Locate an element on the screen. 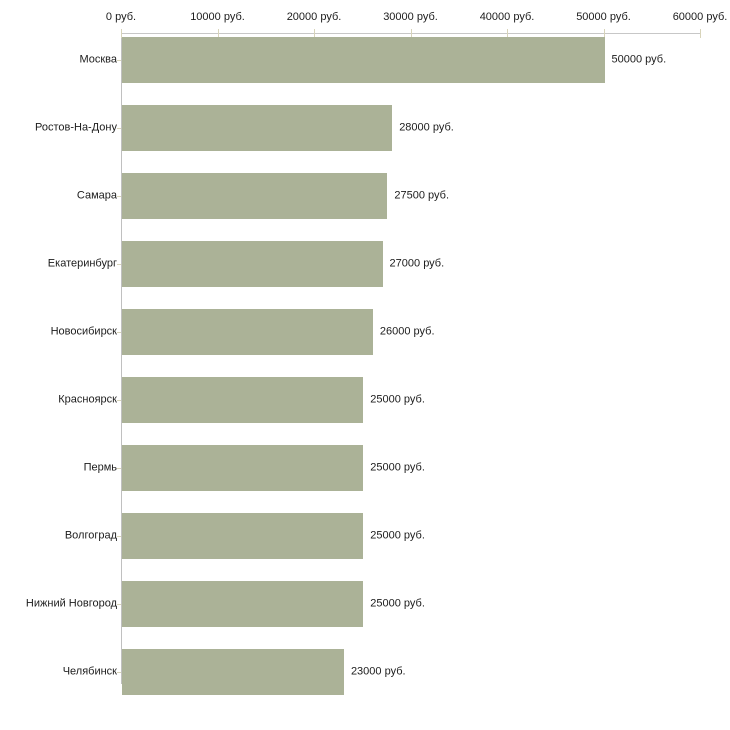  value-label: 23000 руб. is located at coordinates (378, 671).